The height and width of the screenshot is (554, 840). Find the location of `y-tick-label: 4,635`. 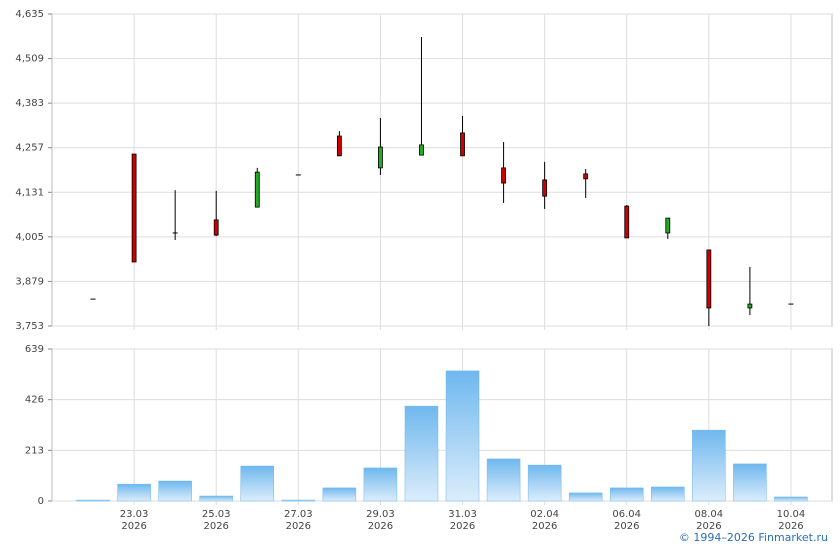

y-tick-label: 4,635 is located at coordinates (29, 14).